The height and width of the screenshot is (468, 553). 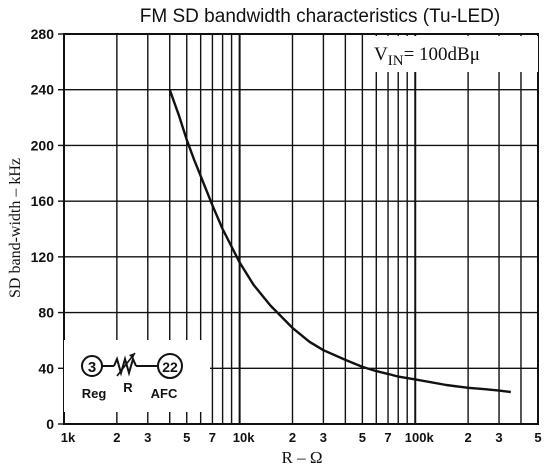 I want to click on y-tick-label: 0, so click(x=50, y=424).